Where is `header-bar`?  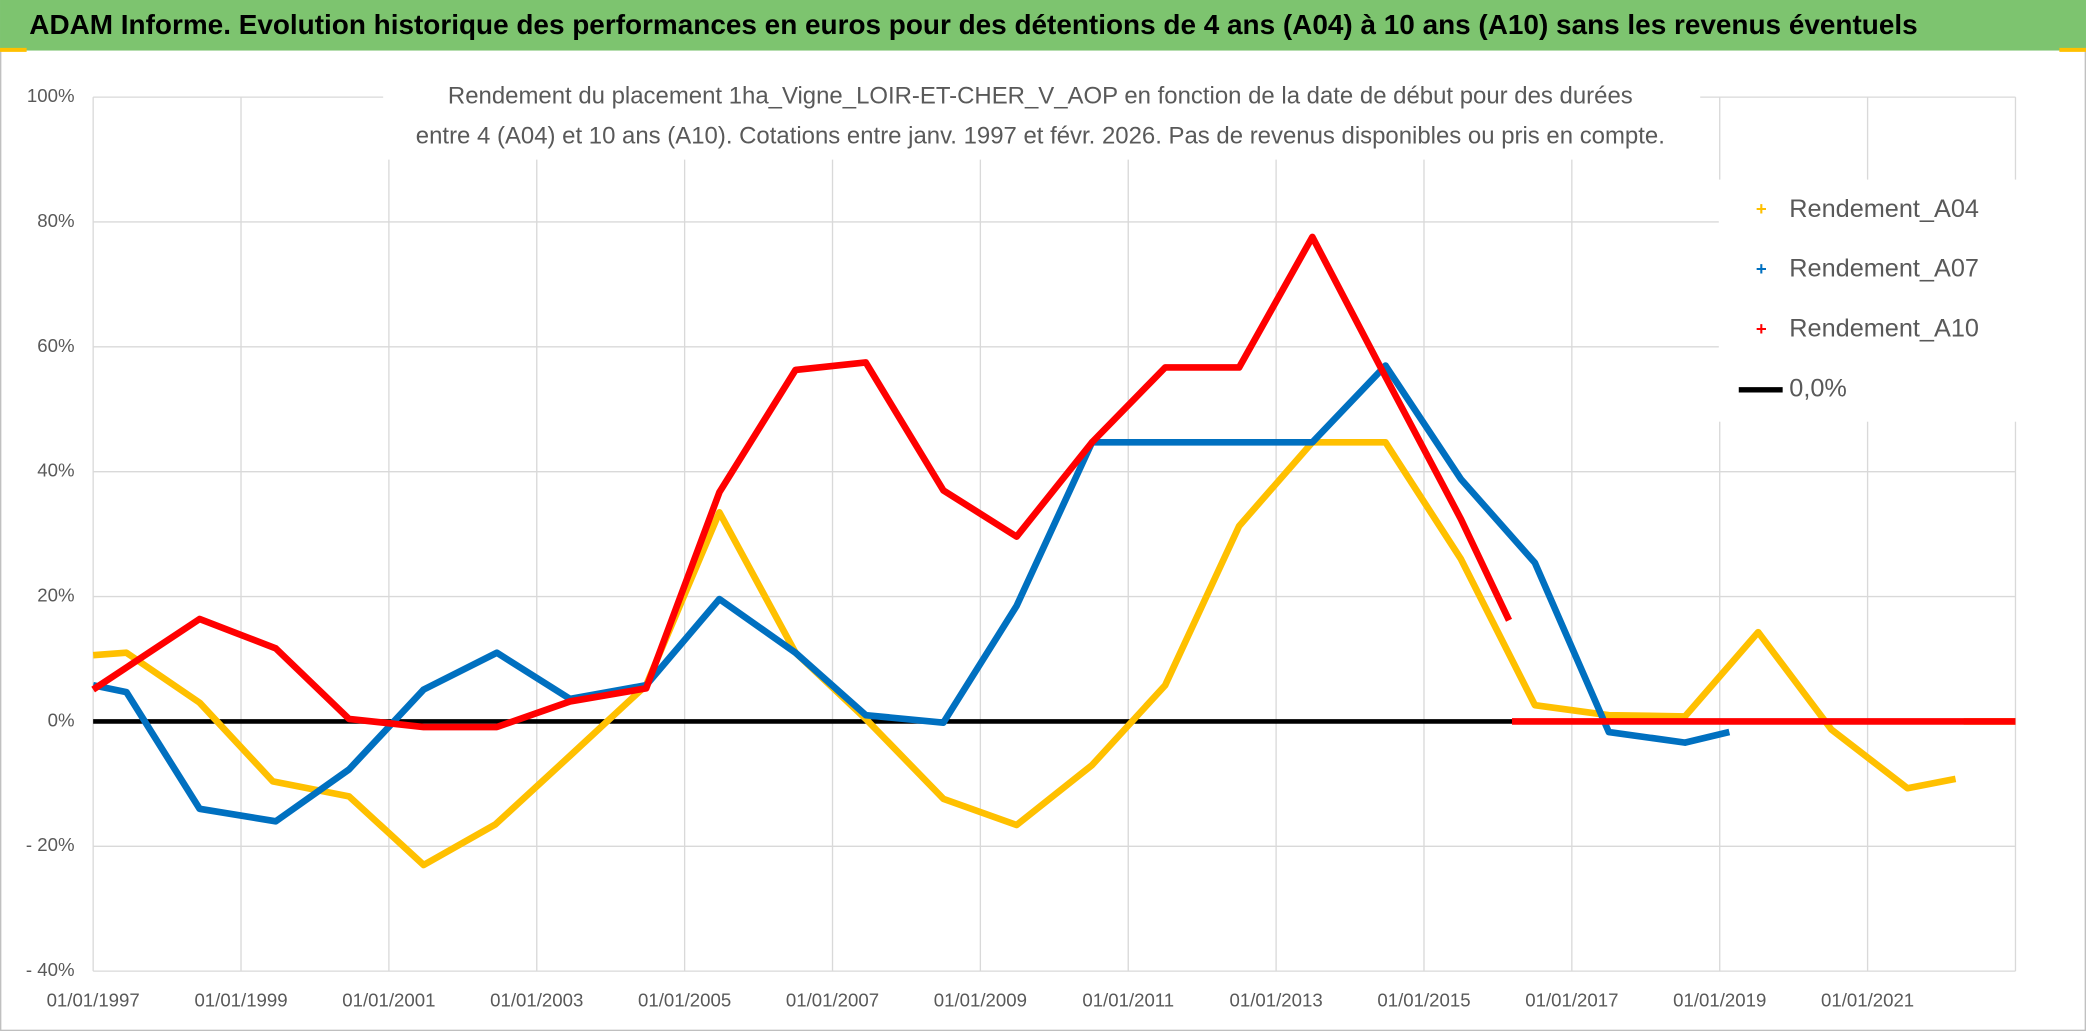 header-bar is located at coordinates (1043, 25).